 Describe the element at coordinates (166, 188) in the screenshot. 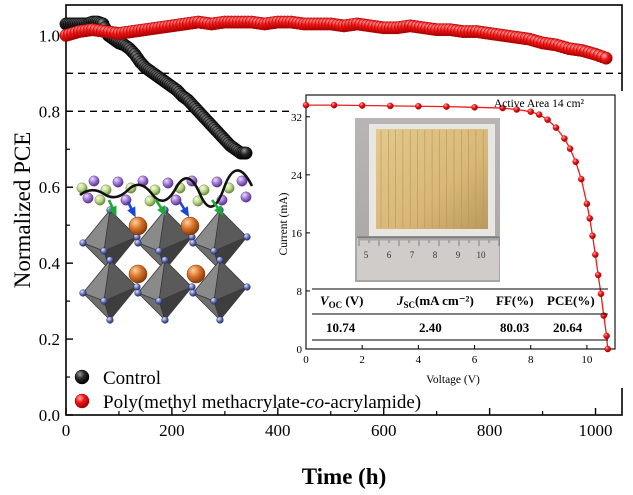

I see `polymer-chain` at that location.